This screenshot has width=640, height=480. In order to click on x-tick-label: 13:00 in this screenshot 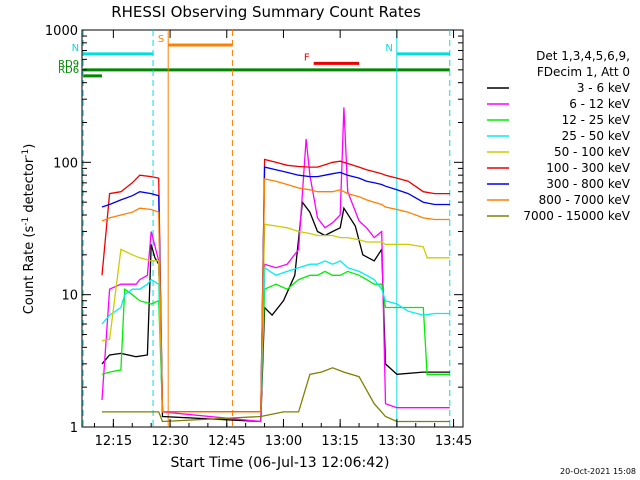, I will do `click(283, 441)`.